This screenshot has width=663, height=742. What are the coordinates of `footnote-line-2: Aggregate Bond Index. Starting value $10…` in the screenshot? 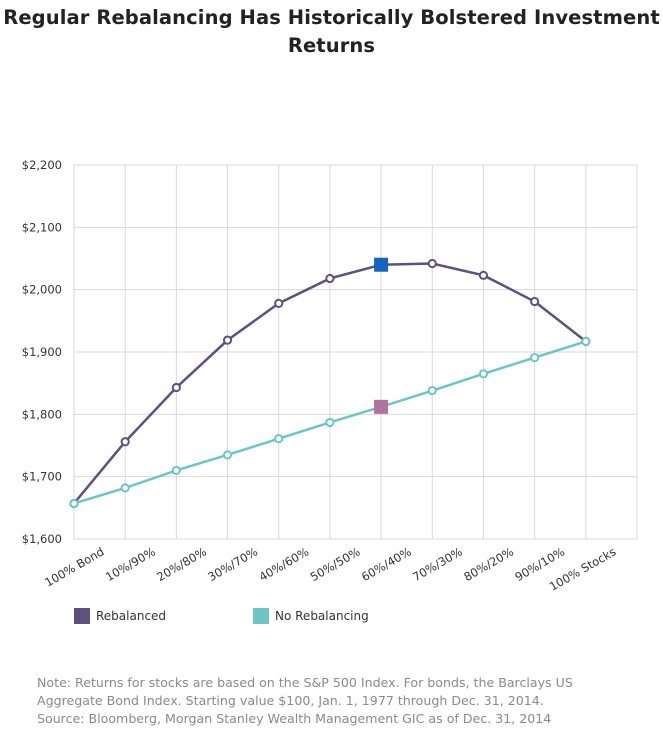 It's located at (290, 700).